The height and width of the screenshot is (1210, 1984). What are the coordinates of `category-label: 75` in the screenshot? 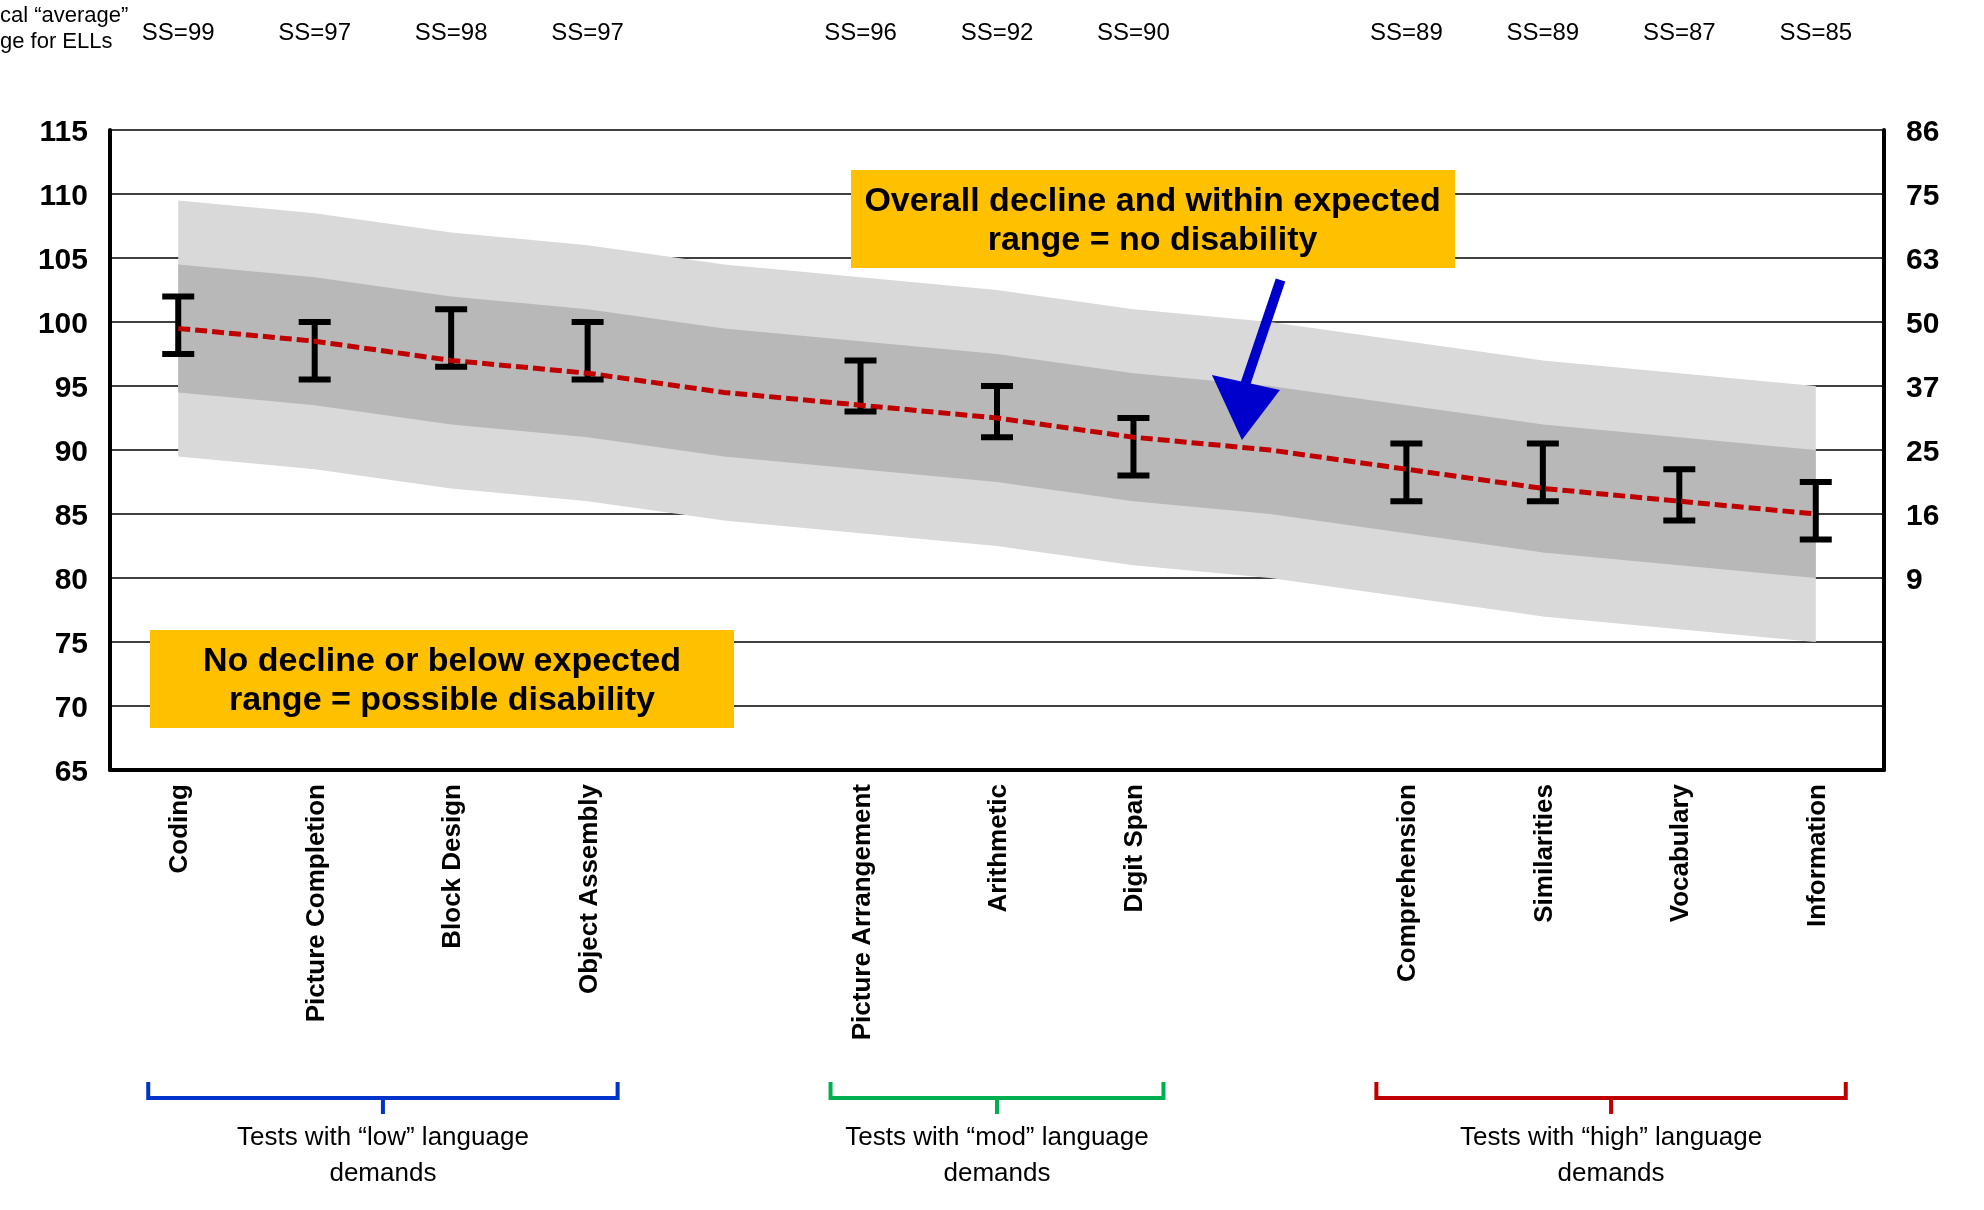 It's located at (1923, 194).